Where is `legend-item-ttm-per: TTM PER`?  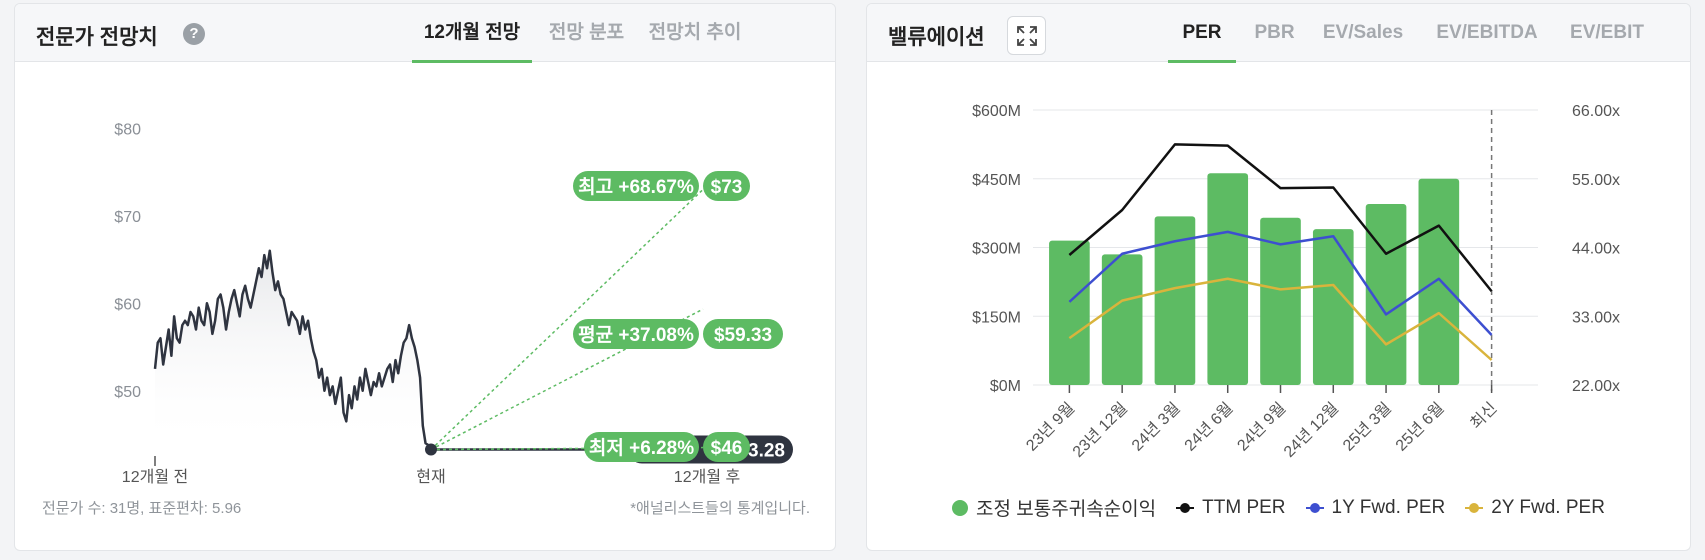 legend-item-ttm-per: TTM PER is located at coordinates (1231, 507).